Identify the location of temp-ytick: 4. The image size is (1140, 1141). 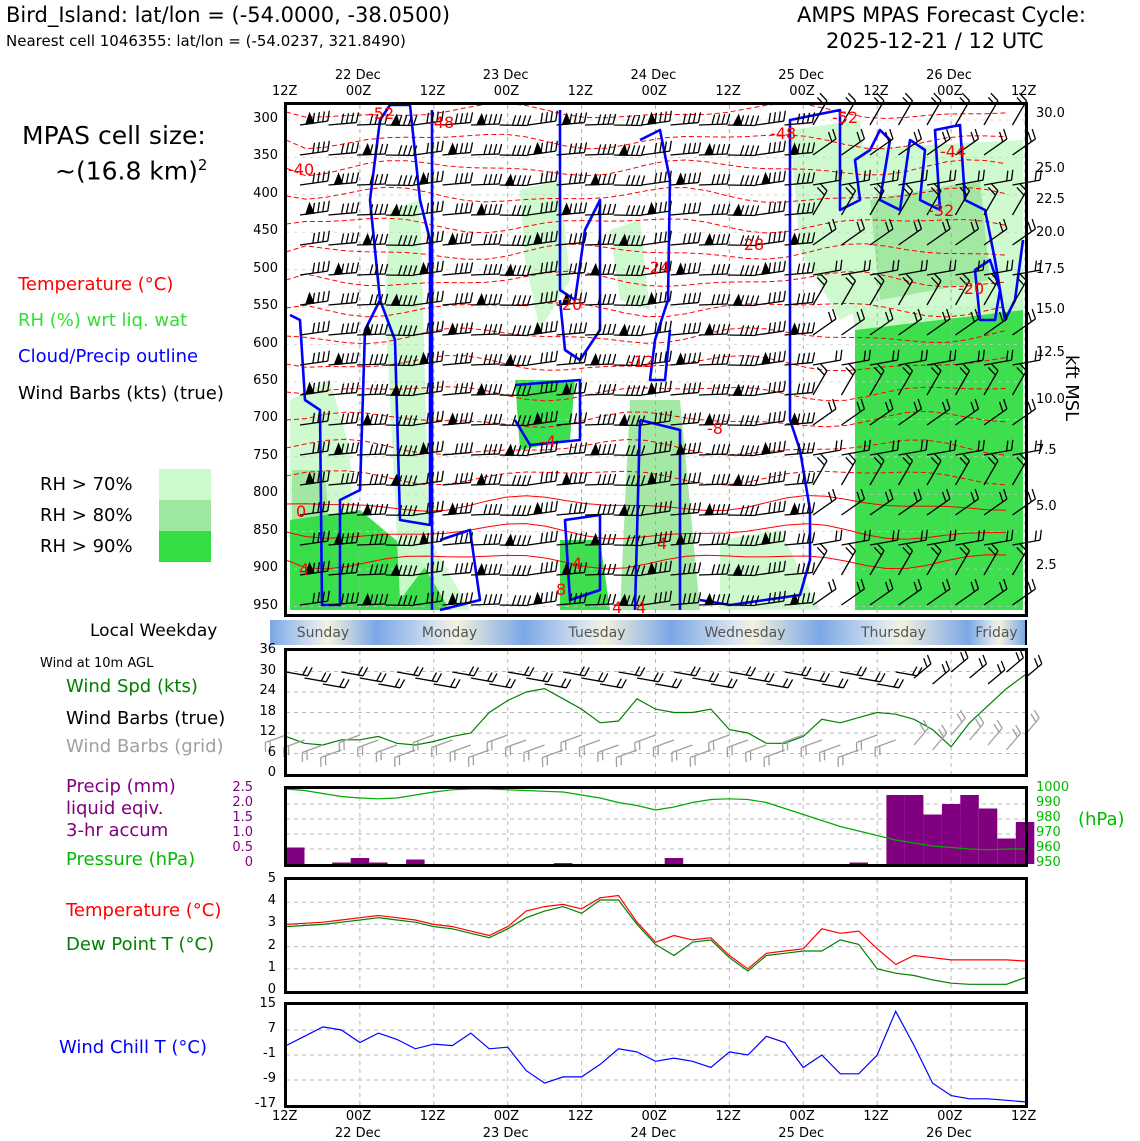
(272, 900).